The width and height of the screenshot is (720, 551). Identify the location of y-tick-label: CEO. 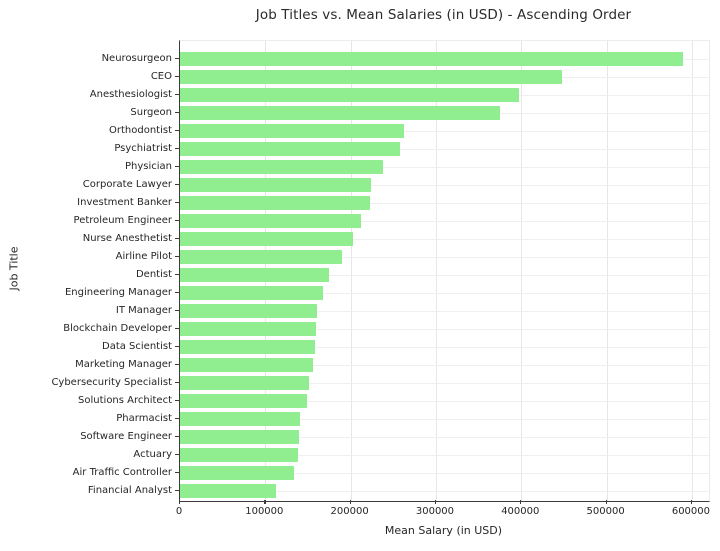
(161, 76).